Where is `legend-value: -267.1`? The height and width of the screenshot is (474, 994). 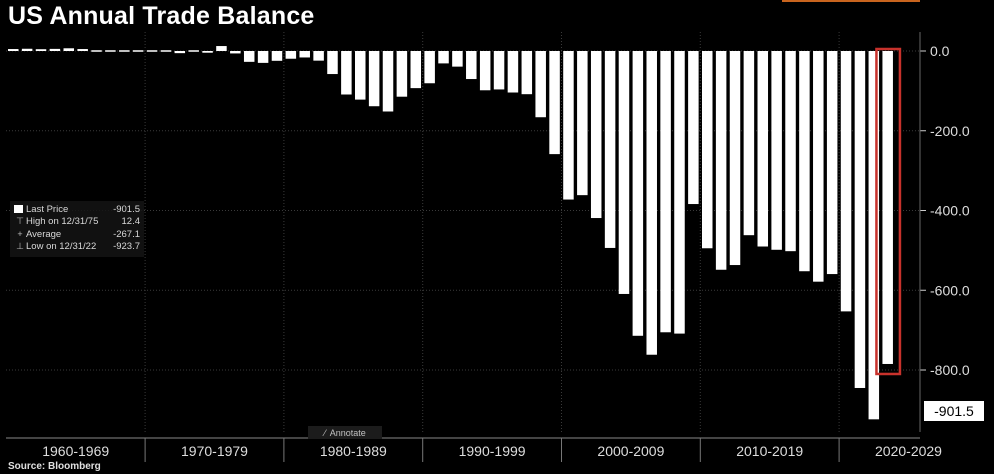 legend-value: -267.1 is located at coordinates (126, 234).